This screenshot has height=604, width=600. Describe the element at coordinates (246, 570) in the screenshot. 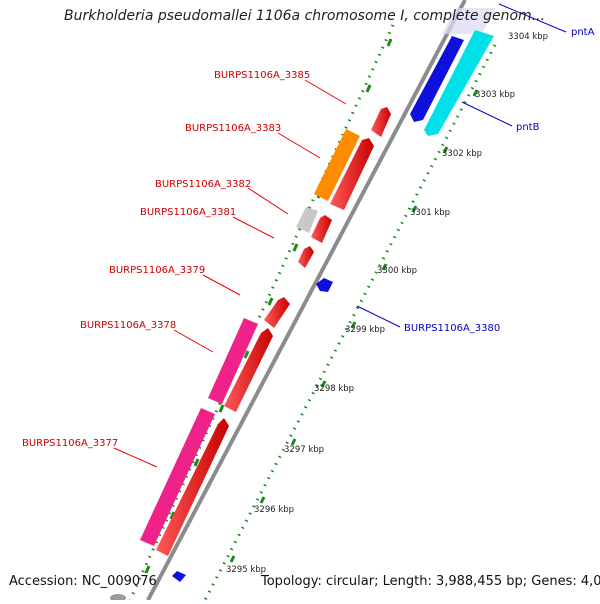

I see `tick-label: 3295 kbp` at that location.